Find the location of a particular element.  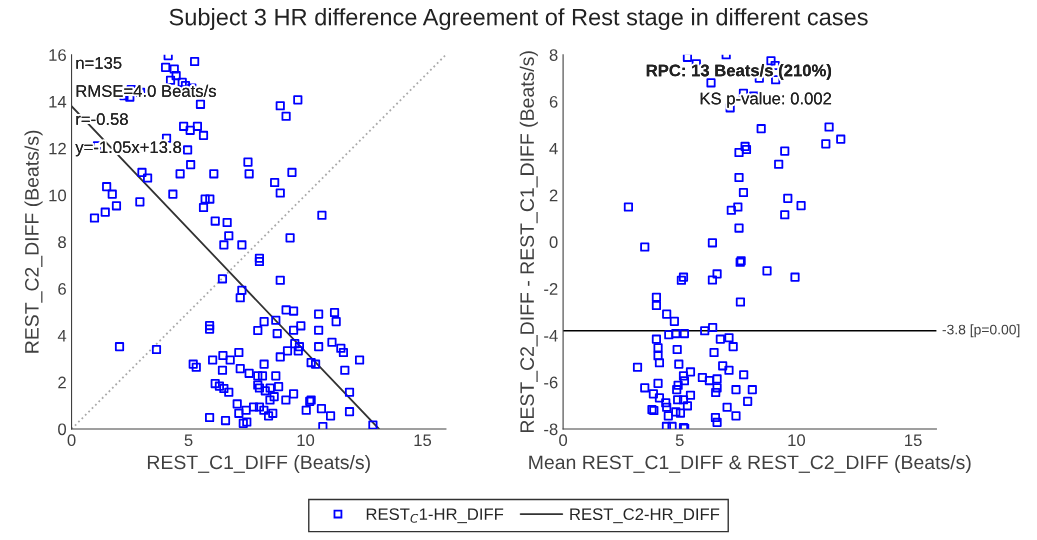

y-axis-title: REST_C2_DIFF - REST_C1_DIFF (Beats/s) is located at coordinates (528, 242).